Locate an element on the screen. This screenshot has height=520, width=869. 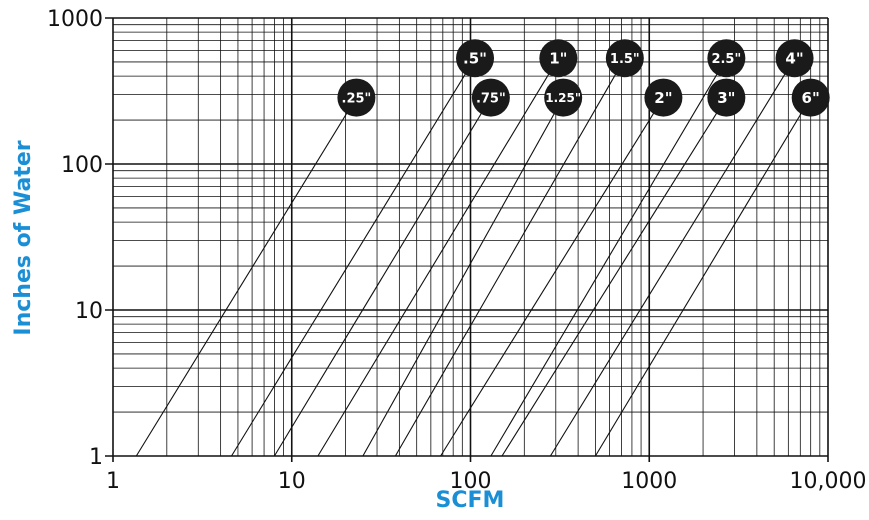
y-tick-label: 100 is located at coordinates (82, 165).